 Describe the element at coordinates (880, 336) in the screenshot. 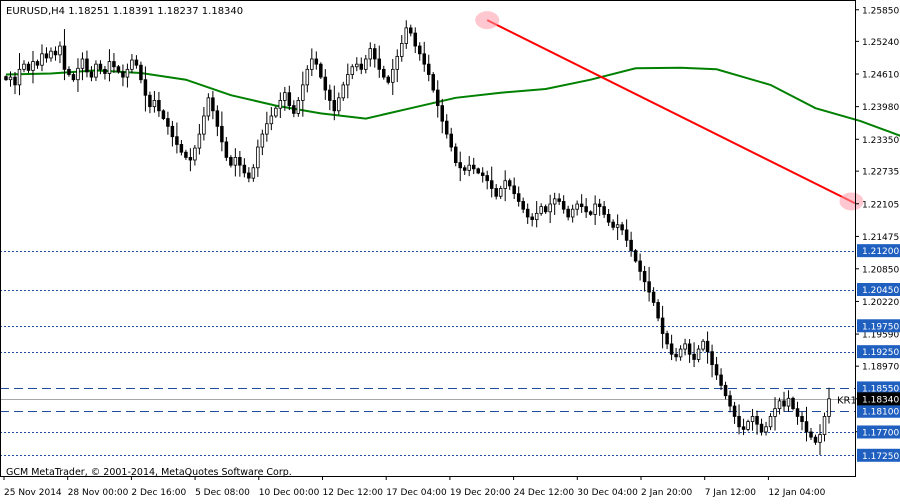

I see `price-tick-label: 1.19590` at that location.